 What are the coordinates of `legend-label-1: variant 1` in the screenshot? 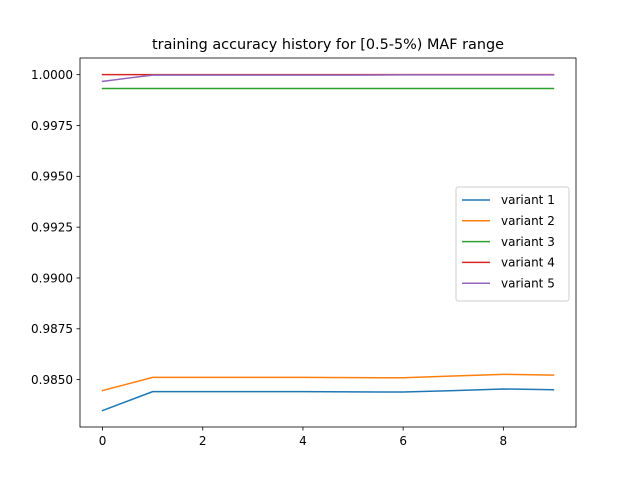 It's located at (528, 200).